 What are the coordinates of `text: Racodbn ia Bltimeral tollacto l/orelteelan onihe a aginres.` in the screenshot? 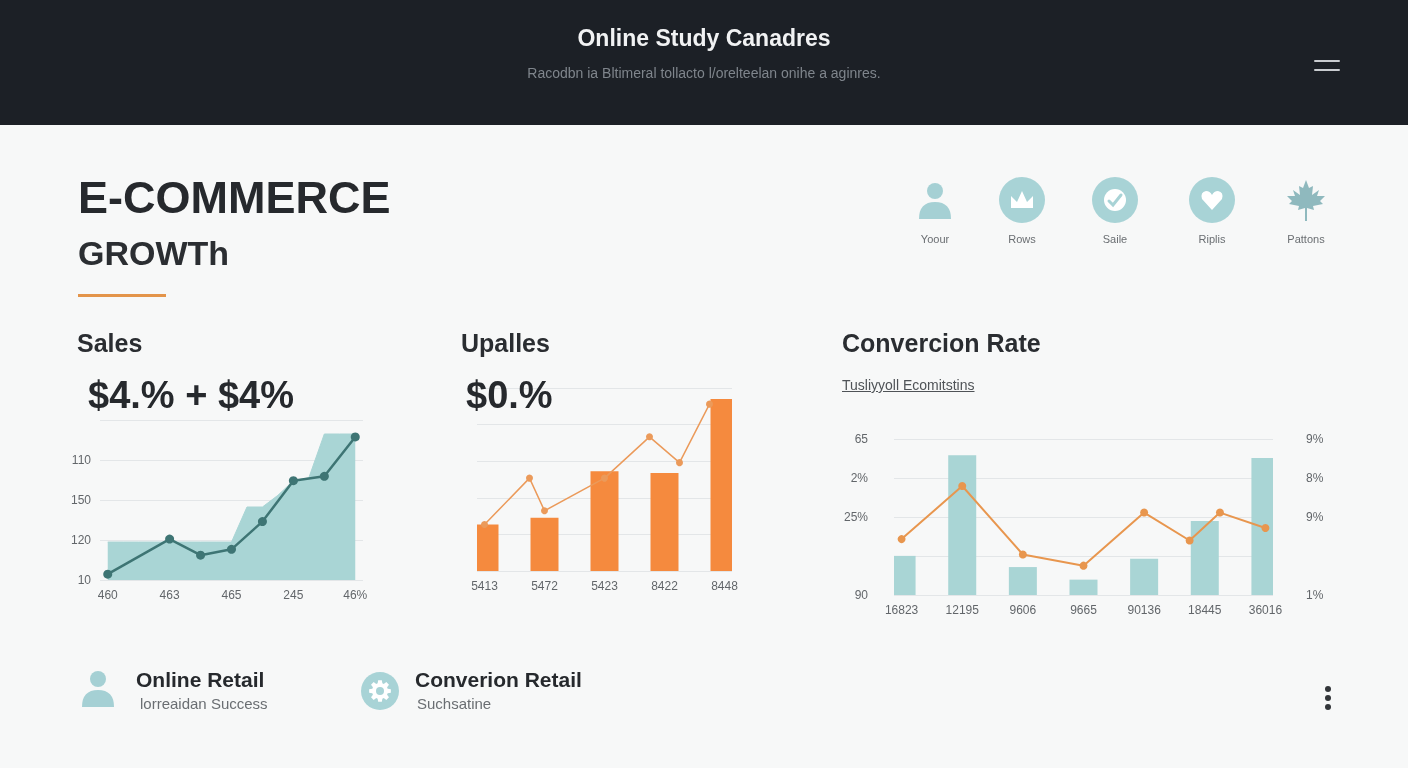 It's located at (704, 73).